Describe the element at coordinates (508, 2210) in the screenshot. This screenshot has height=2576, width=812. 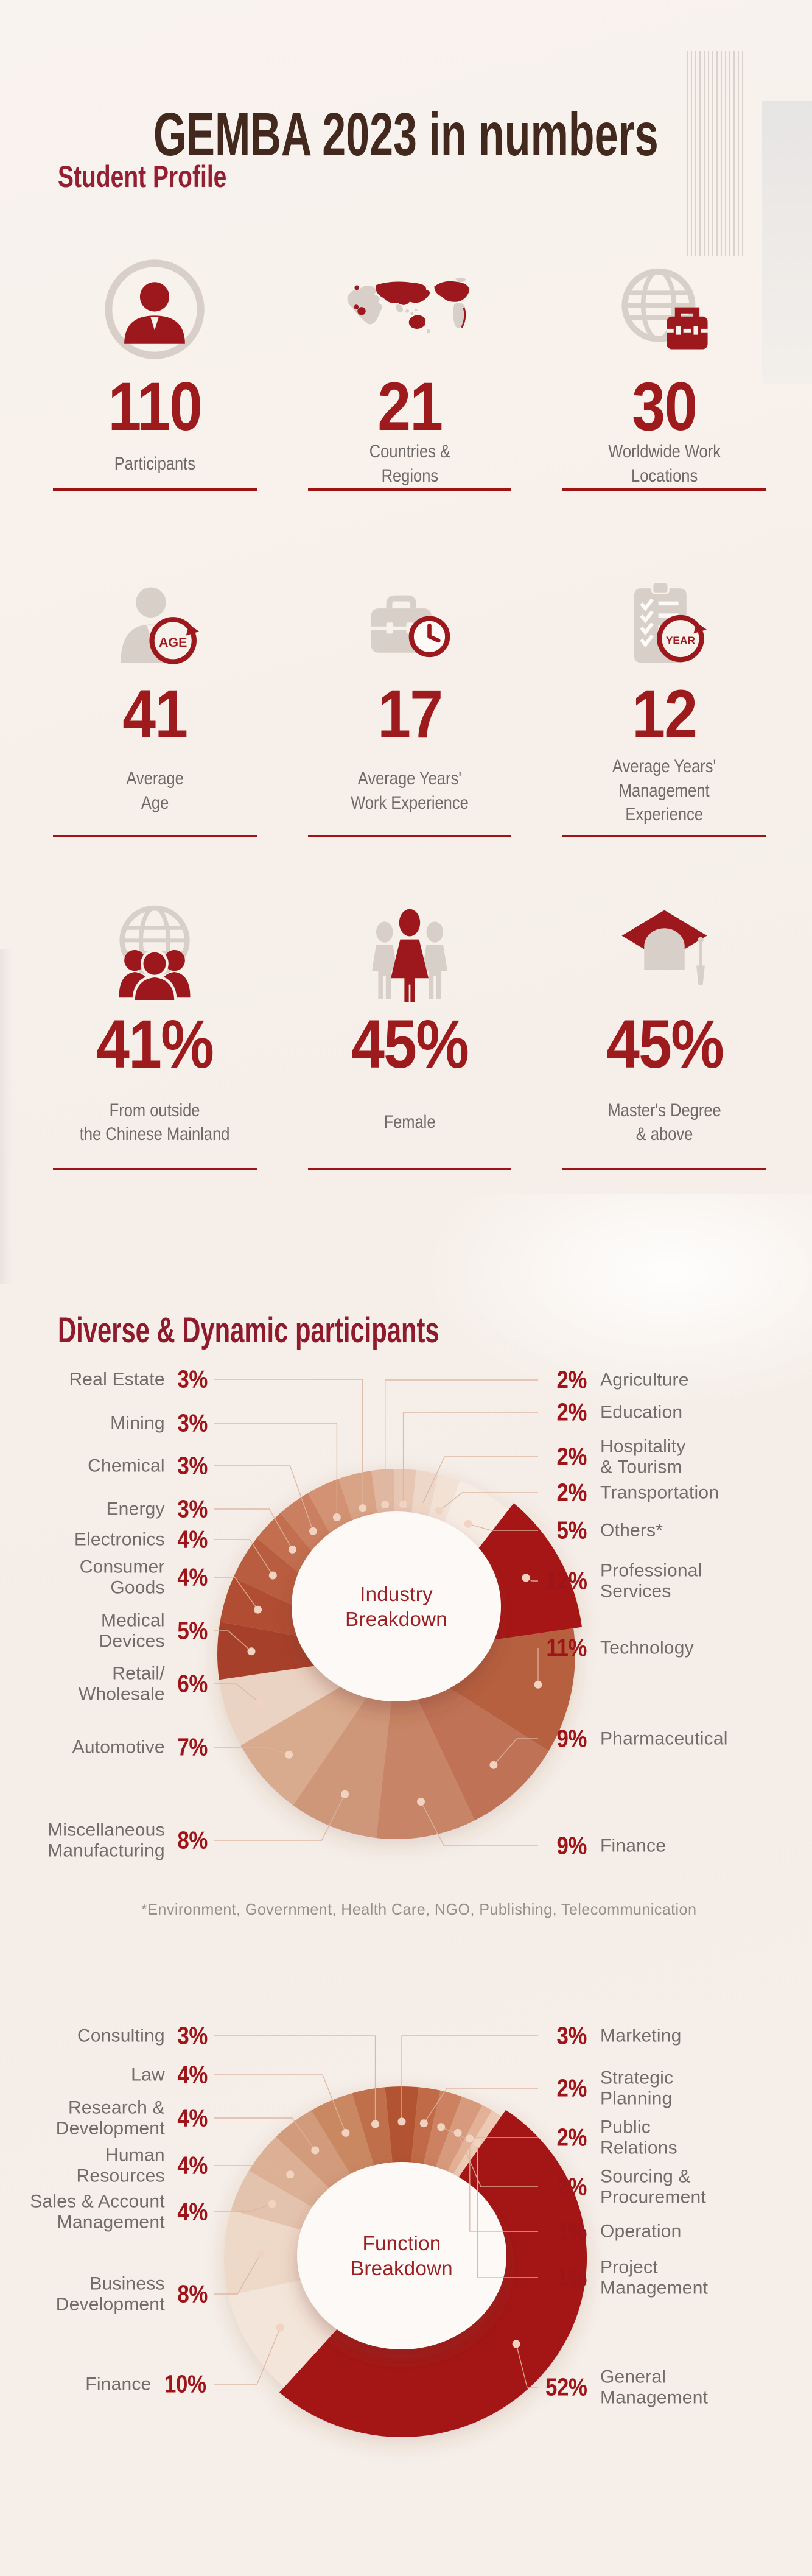
I see `leader-line-project-management` at that location.